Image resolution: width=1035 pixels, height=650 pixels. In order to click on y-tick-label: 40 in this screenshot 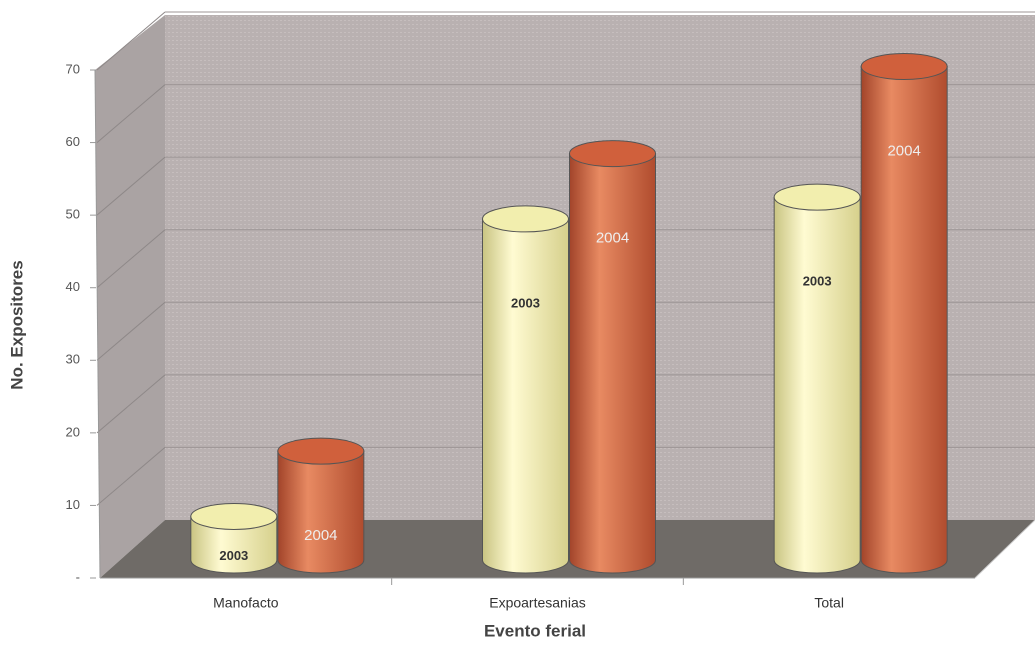, I will do `click(73, 286)`.